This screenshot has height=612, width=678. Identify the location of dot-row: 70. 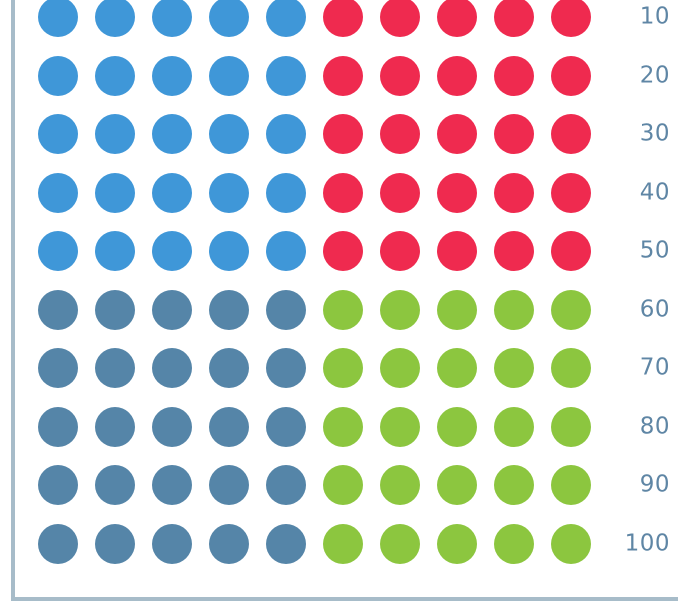
(339, 371).